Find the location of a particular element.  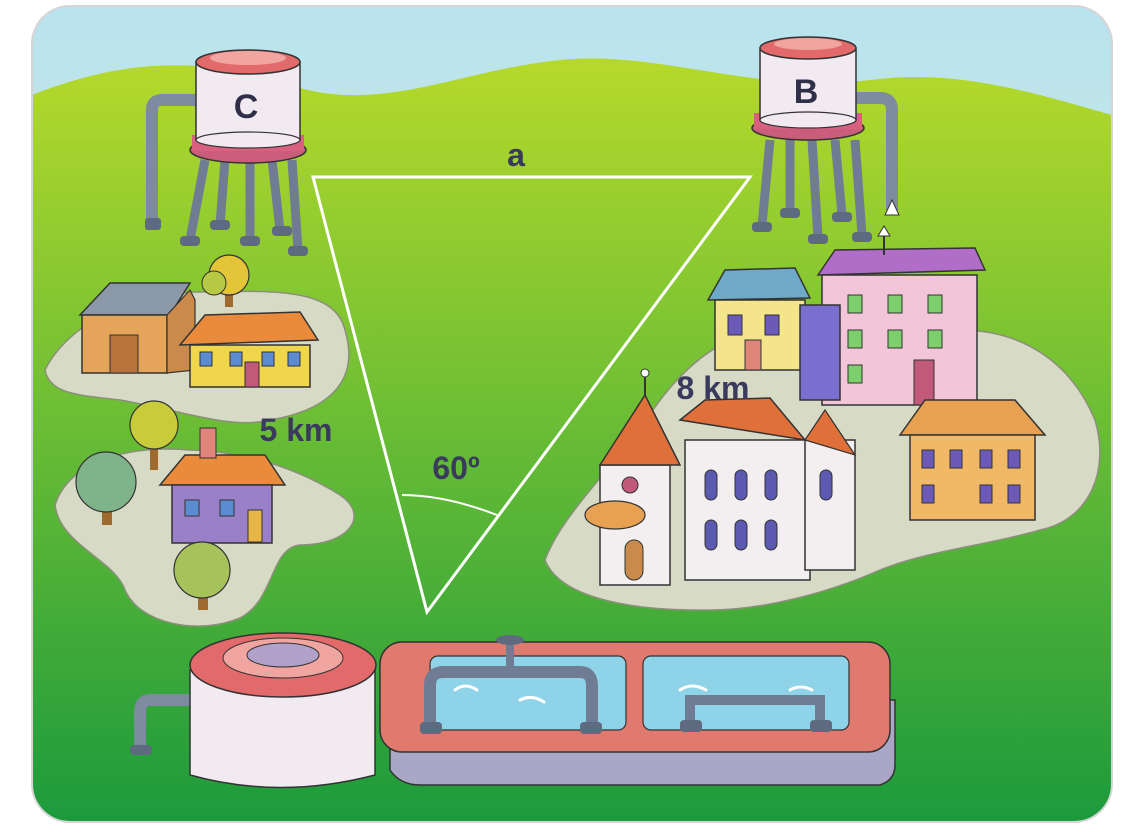

water-tower-c is located at coordinates (226, 152).